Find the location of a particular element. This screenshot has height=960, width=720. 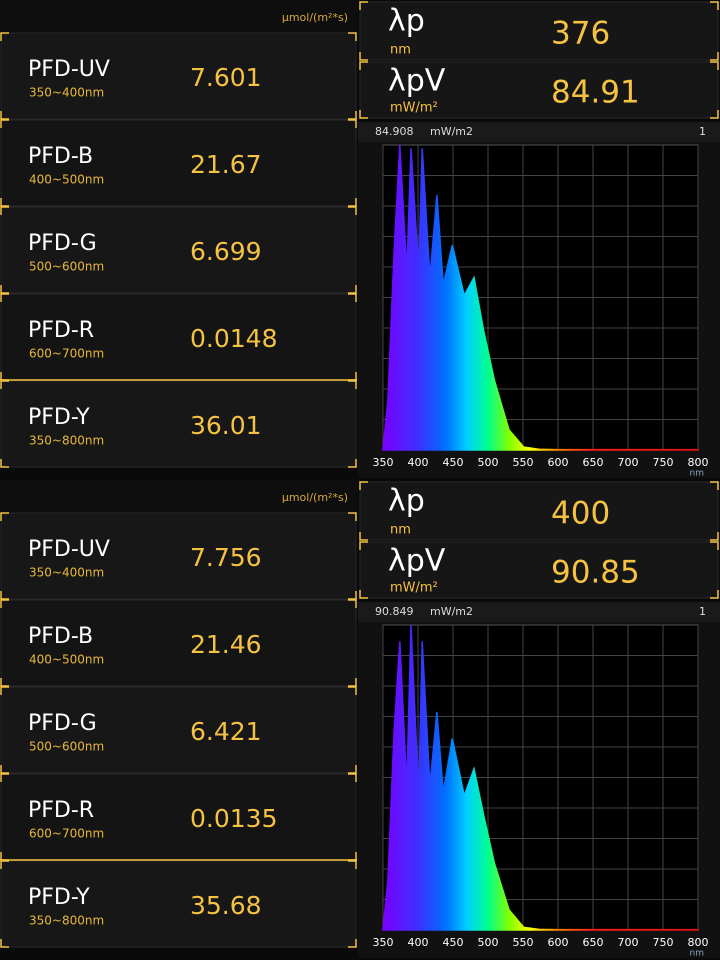

unit-label: μmol/(m²*s) is located at coordinates (315, 17).